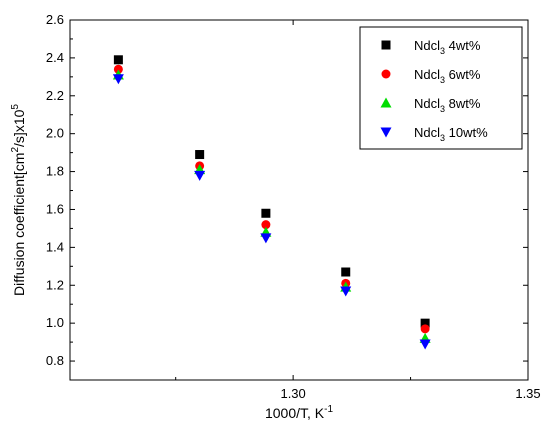 Image resolution: width=550 pixels, height=430 pixels. I want to click on y-tick-label: 1.2, so click(55, 284).